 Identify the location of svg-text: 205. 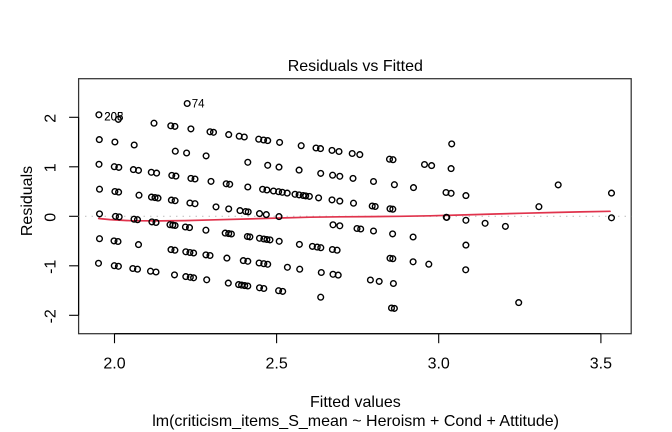
(113, 117).